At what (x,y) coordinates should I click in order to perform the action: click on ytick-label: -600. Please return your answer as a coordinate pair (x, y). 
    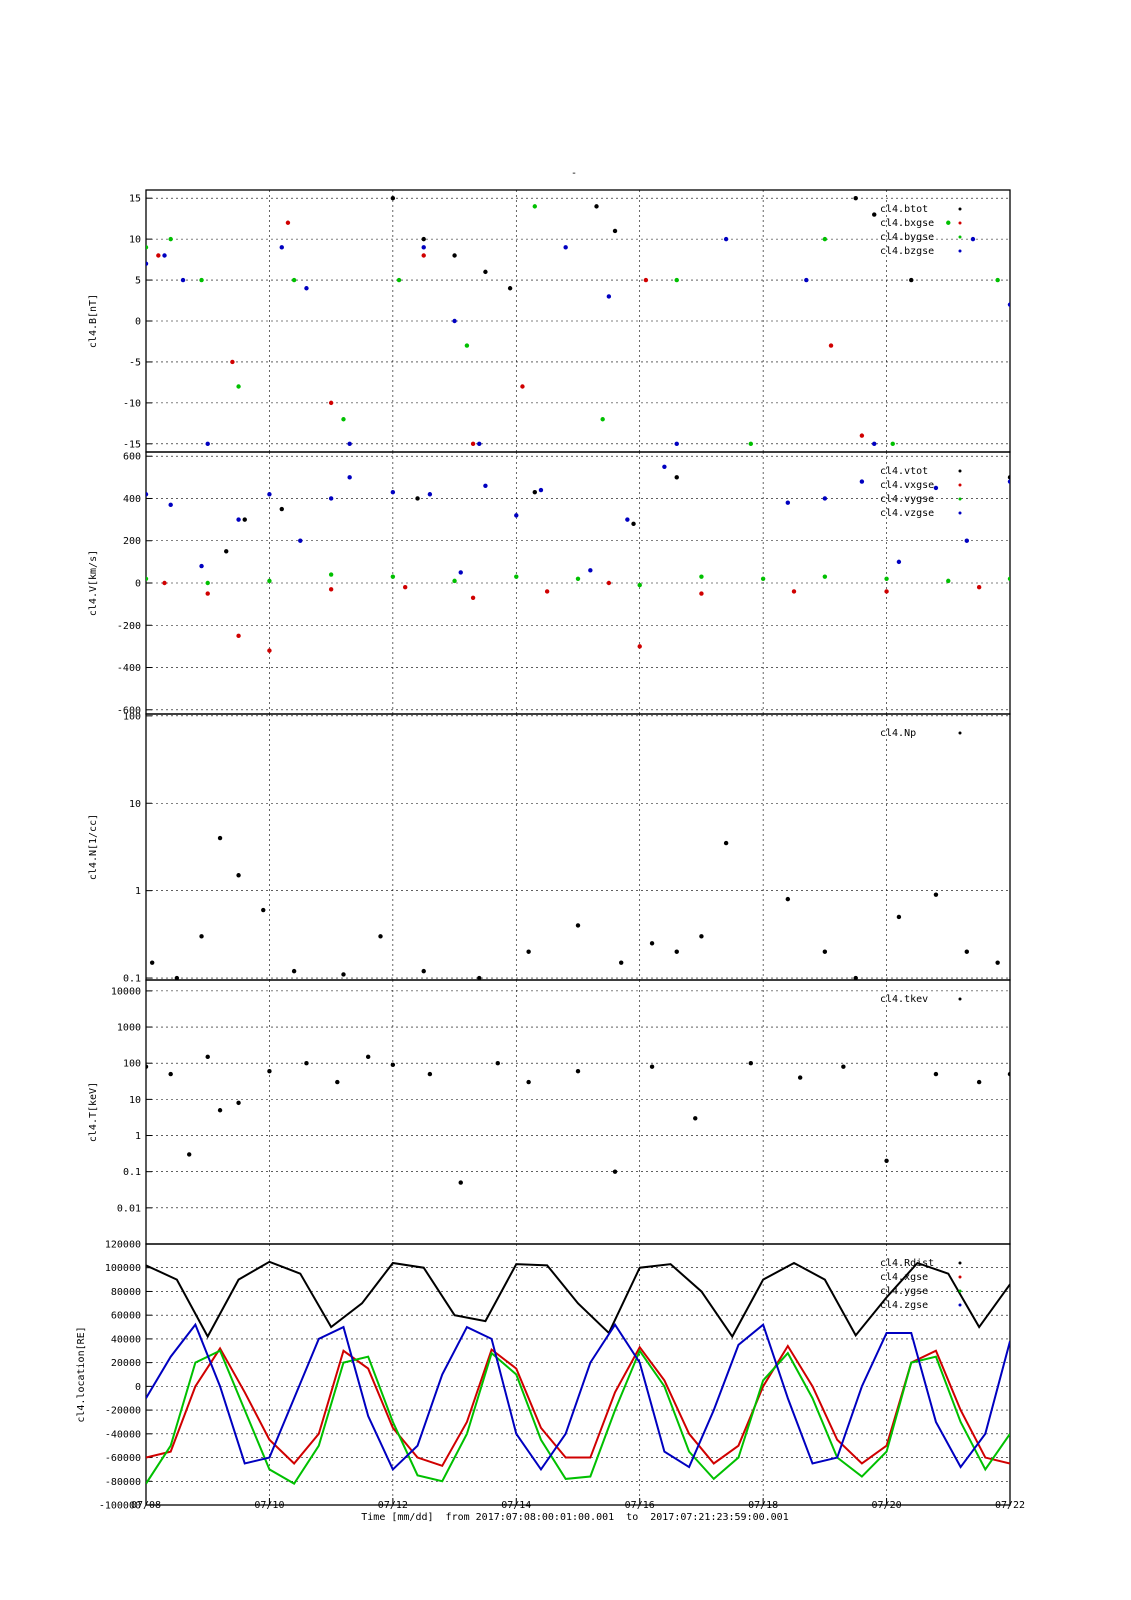
    Looking at the image, I should click on (129, 710).